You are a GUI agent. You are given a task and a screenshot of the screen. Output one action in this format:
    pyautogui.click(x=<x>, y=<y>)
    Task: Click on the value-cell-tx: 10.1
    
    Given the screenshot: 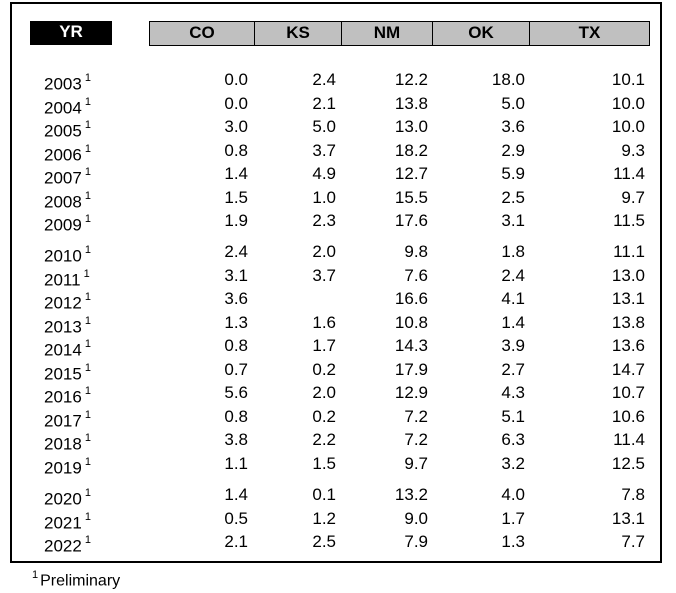 What is the action you would take?
    pyautogui.click(x=628, y=79)
    